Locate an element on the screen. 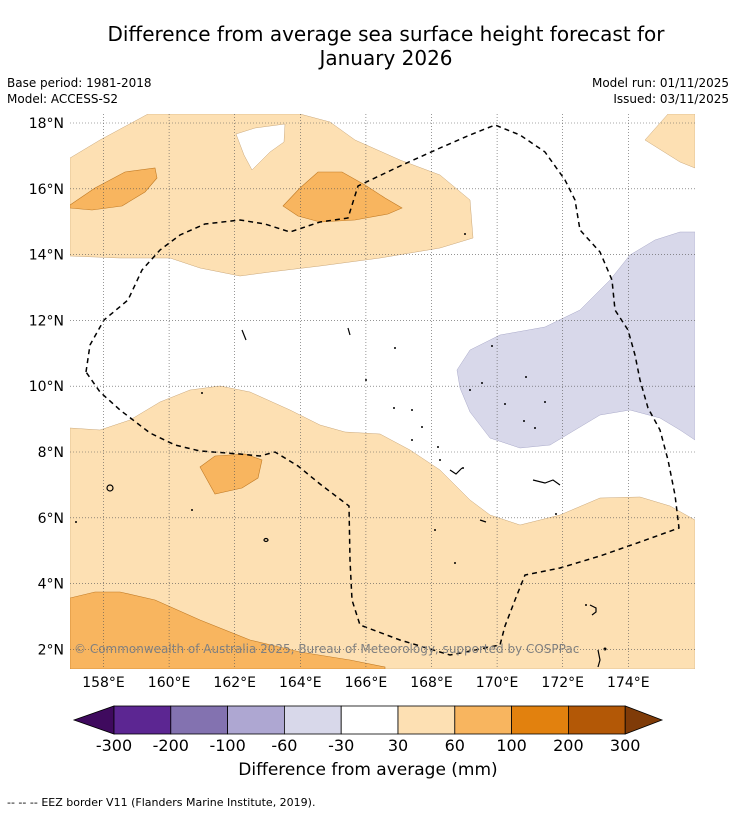  longitude-label: 168°E is located at coordinates (431, 683).